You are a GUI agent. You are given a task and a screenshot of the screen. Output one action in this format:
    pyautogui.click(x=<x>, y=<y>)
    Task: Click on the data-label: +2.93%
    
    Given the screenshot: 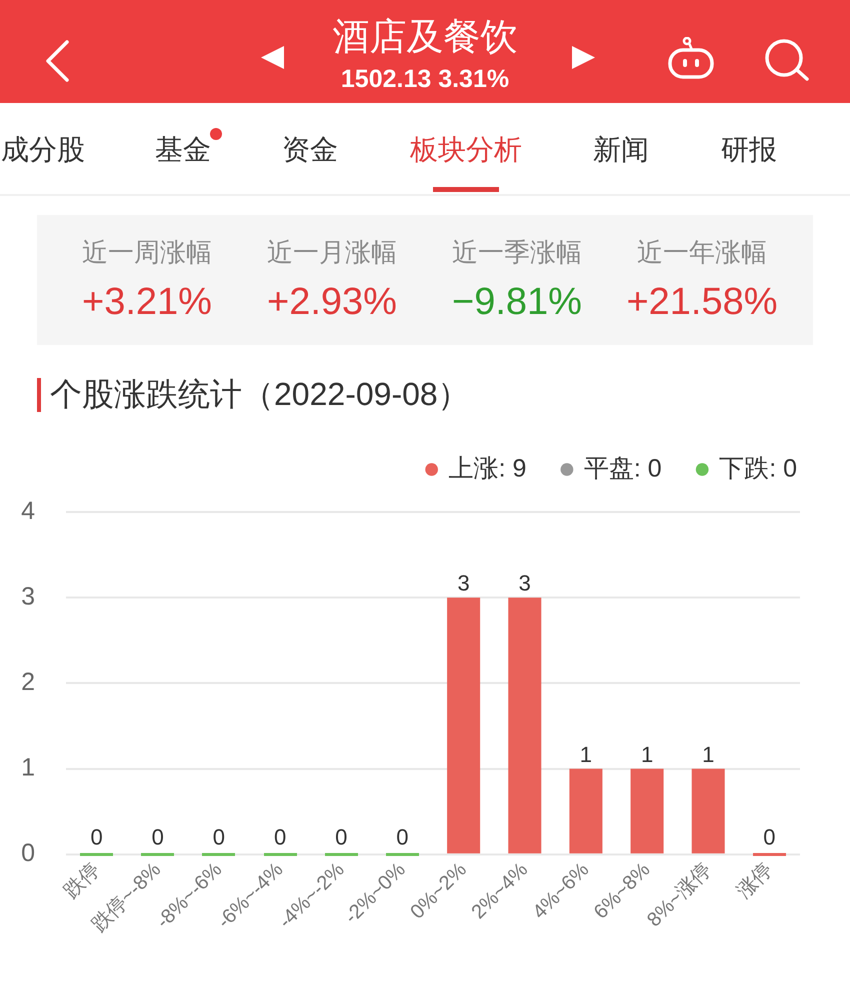 What is the action you would take?
    pyautogui.click(x=332, y=302)
    